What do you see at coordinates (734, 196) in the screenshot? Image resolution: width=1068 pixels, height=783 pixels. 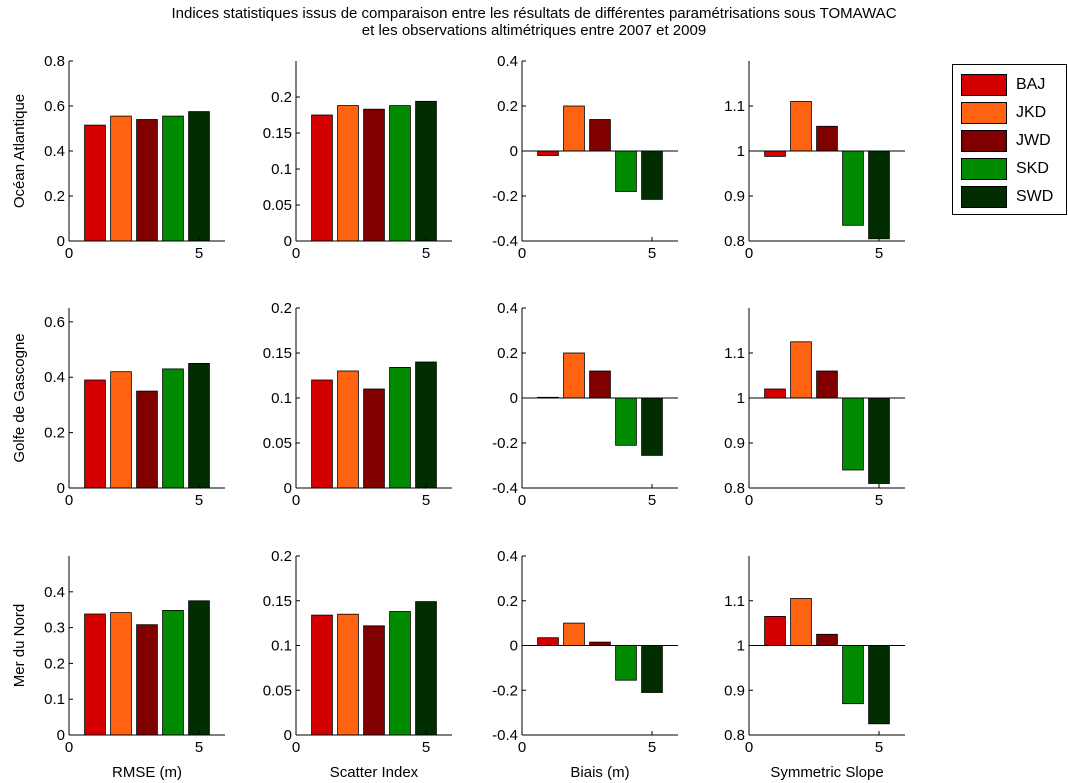 I see `y-tick-label: 0.9` at bounding box center [734, 196].